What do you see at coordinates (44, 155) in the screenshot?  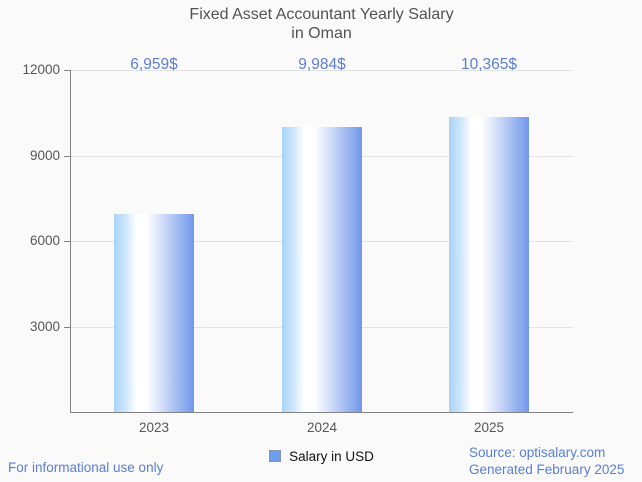 I see `y-axis-label-9000: 9000` at bounding box center [44, 155].